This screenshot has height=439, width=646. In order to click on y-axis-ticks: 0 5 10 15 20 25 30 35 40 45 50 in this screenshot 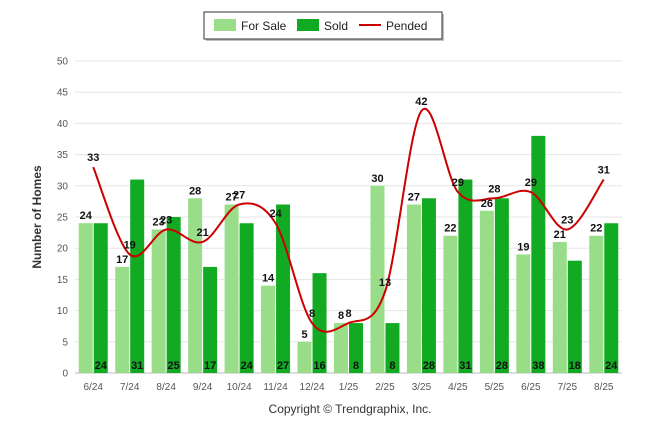, I will do `click(63, 218)`.